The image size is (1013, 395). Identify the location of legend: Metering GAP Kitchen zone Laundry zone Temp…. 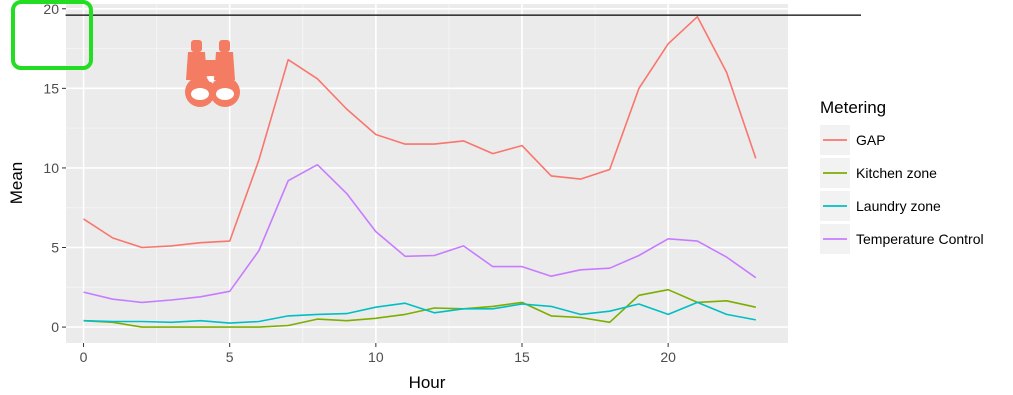
(902, 176).